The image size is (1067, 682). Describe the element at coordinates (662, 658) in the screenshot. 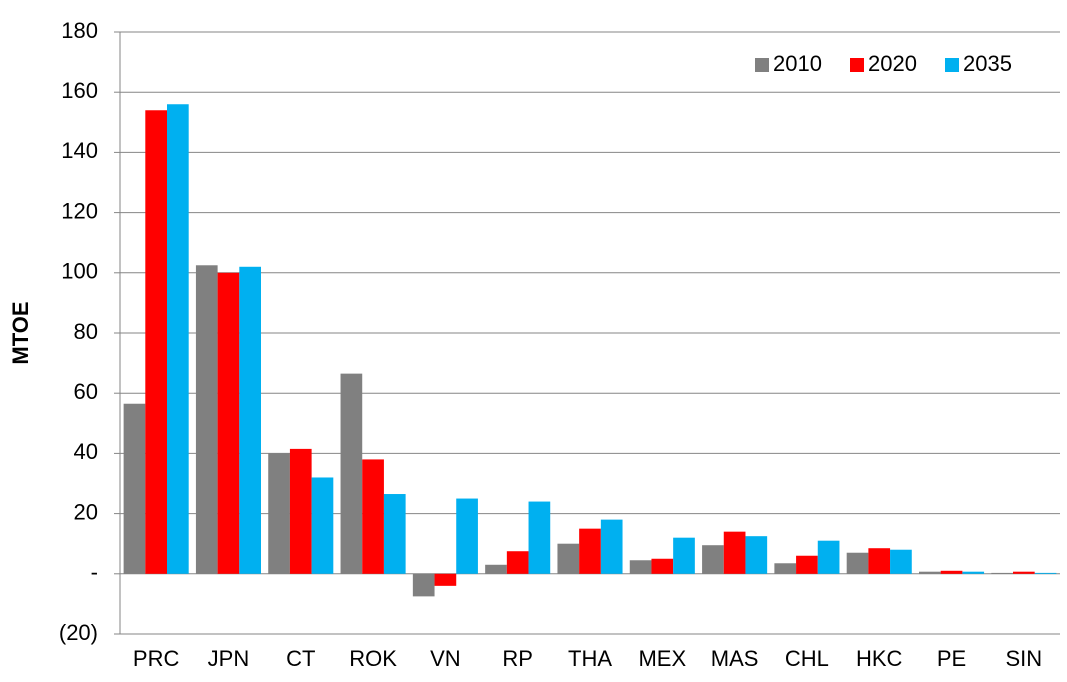

I see `x-tick-label: MEX` at that location.